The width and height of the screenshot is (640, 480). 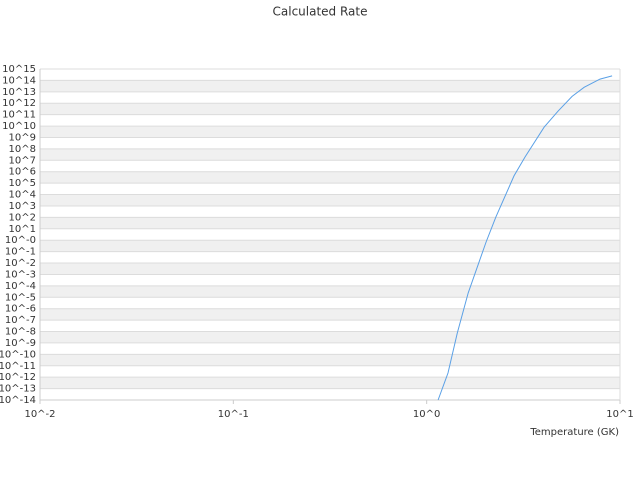 I want to click on x-tick-label: 10^-2, so click(x=39, y=414).